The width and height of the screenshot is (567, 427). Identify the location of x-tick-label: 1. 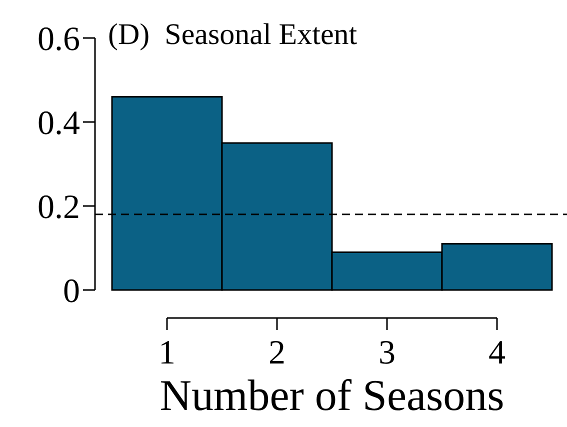
(167, 353).